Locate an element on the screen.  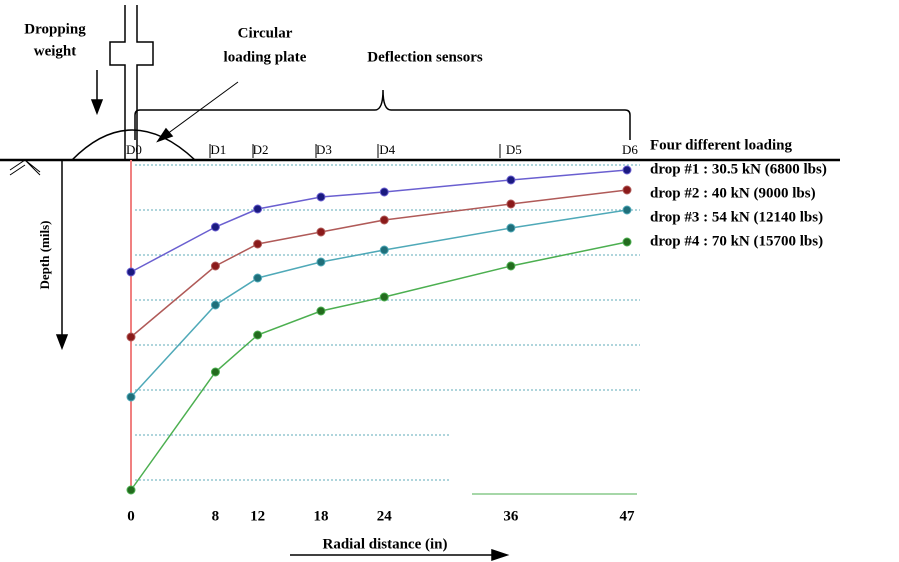
label: loading plate is located at coordinates (265, 57).